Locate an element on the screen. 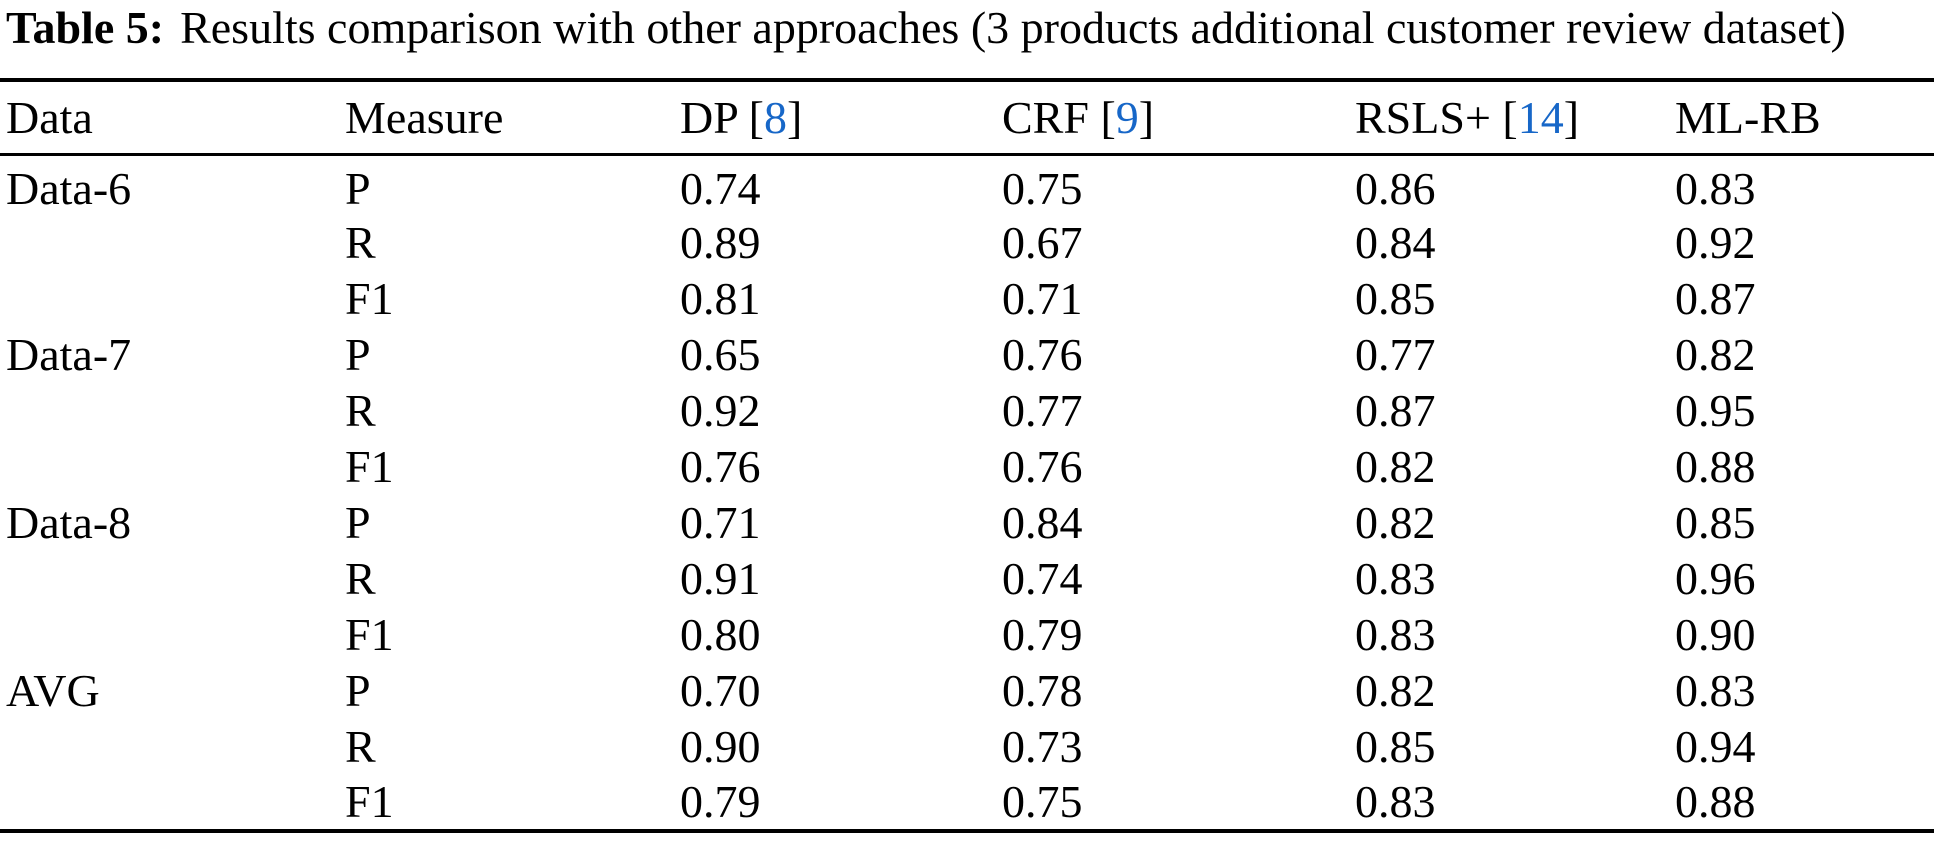 The image size is (1954, 842). col-header-mlrb: ML-RB is located at coordinates (1804, 118).